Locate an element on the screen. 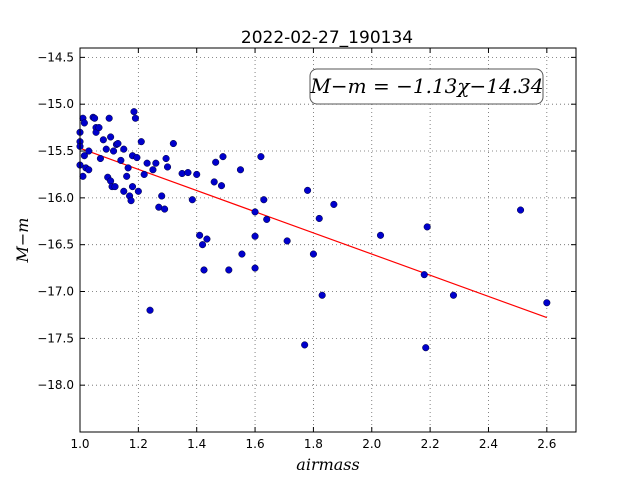 The height and width of the screenshot is (480, 640). annotation-text: M−m = −1.13χ−14.34 is located at coordinates (426, 86).